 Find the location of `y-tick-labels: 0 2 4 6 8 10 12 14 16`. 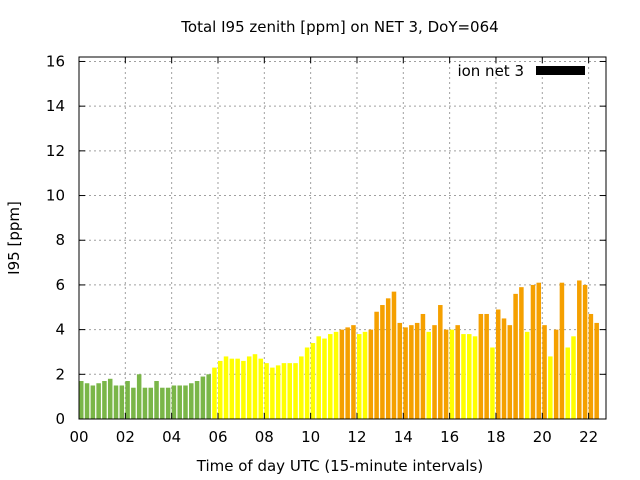

y-tick-labels: 0 2 4 6 8 10 12 14 16 is located at coordinates (55, 240).